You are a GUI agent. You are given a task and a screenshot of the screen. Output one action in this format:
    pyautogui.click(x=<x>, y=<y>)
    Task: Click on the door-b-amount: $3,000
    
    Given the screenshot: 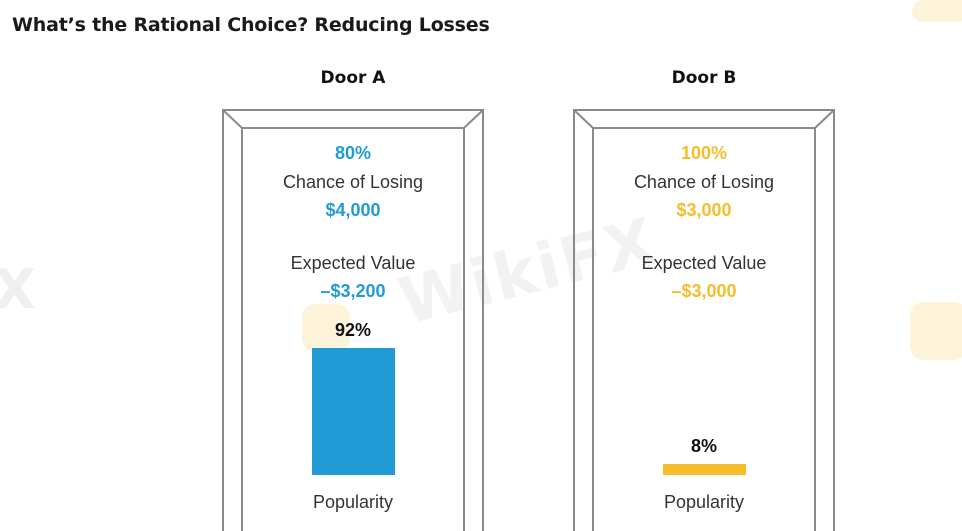 What is the action you would take?
    pyautogui.click(x=704, y=210)
    